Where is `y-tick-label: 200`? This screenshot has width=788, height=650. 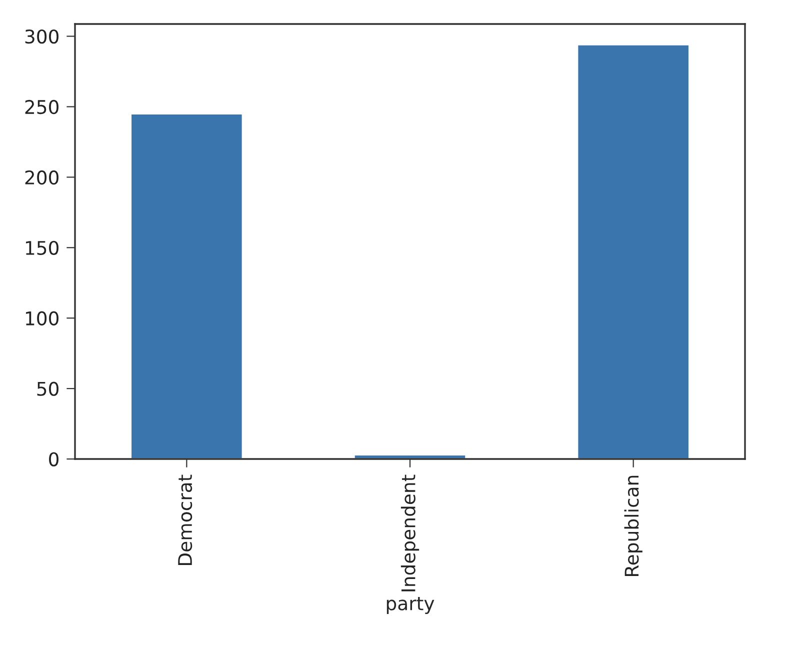 y-tick-label: 200 is located at coordinates (41, 177).